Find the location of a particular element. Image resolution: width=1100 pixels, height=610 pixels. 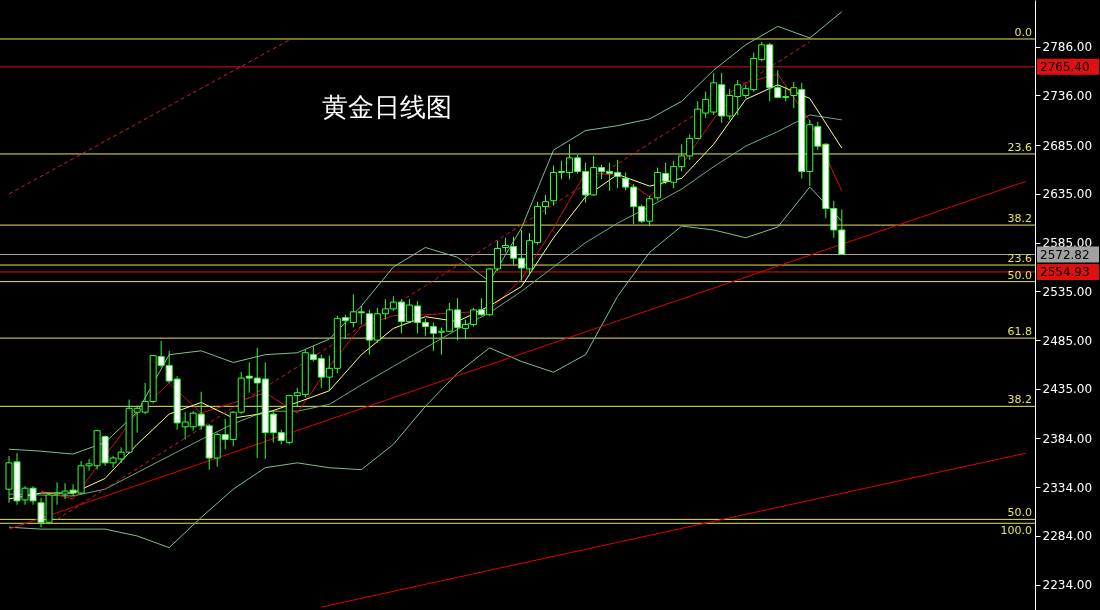

y-tick-label: 2535.00 is located at coordinates (1067, 291).